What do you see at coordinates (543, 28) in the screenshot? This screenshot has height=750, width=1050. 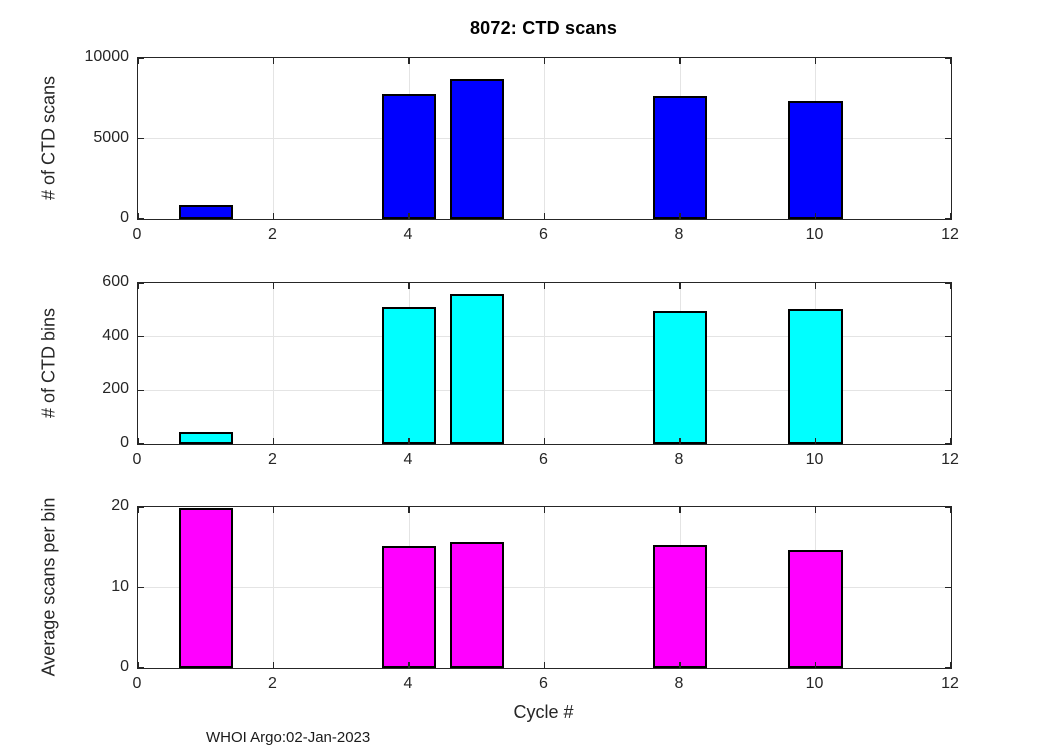 I see `figure-title: 8072: CTD scans` at bounding box center [543, 28].